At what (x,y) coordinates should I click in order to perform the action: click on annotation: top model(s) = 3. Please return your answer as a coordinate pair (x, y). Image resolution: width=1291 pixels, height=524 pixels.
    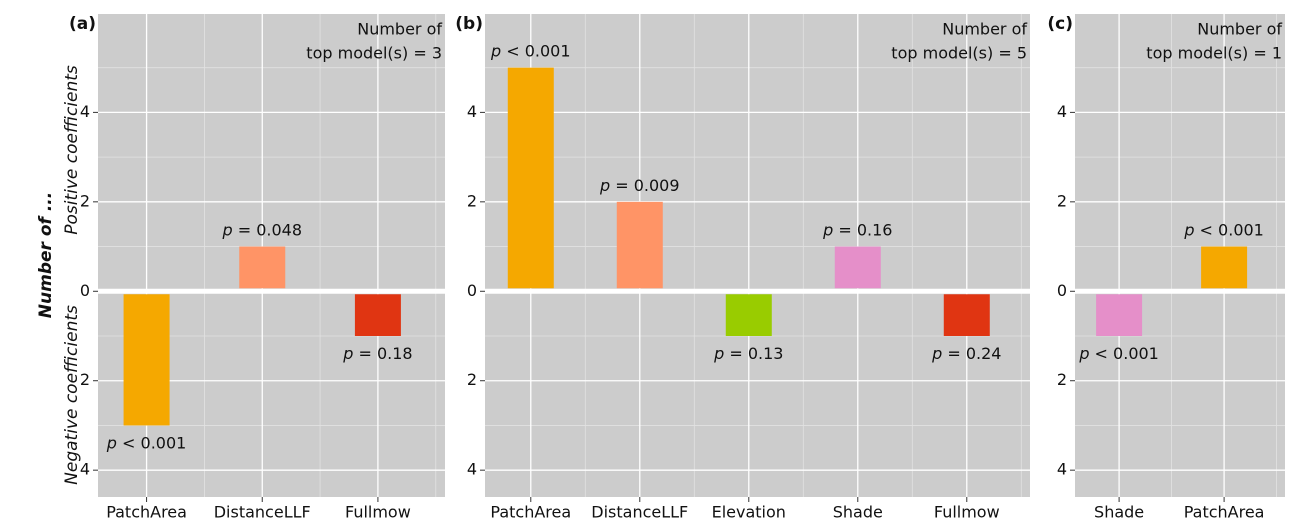
    Looking at the image, I should click on (374, 53).